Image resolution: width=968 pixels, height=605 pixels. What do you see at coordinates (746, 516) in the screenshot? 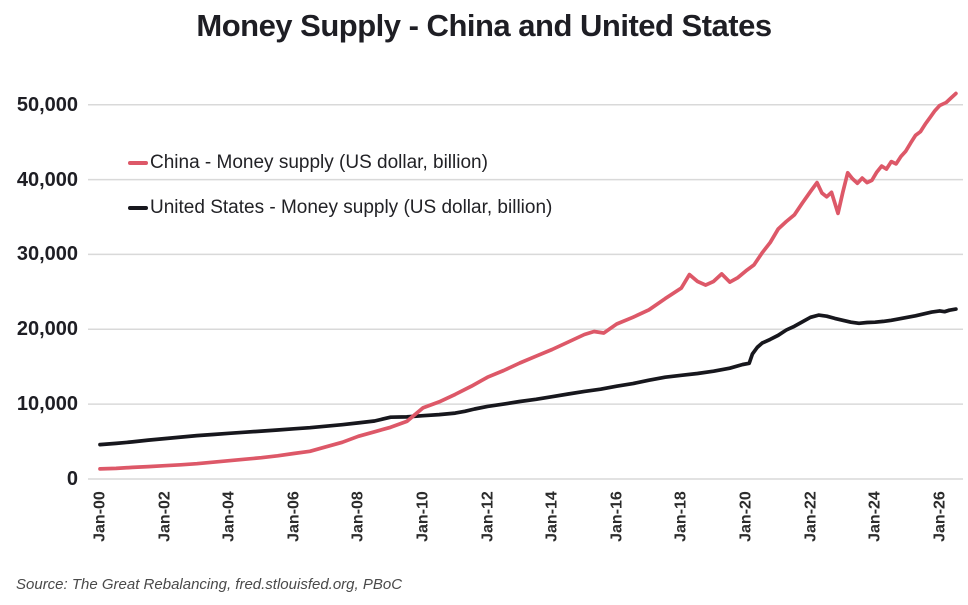
I see `x-tick-label: Jan-20` at bounding box center [746, 516].